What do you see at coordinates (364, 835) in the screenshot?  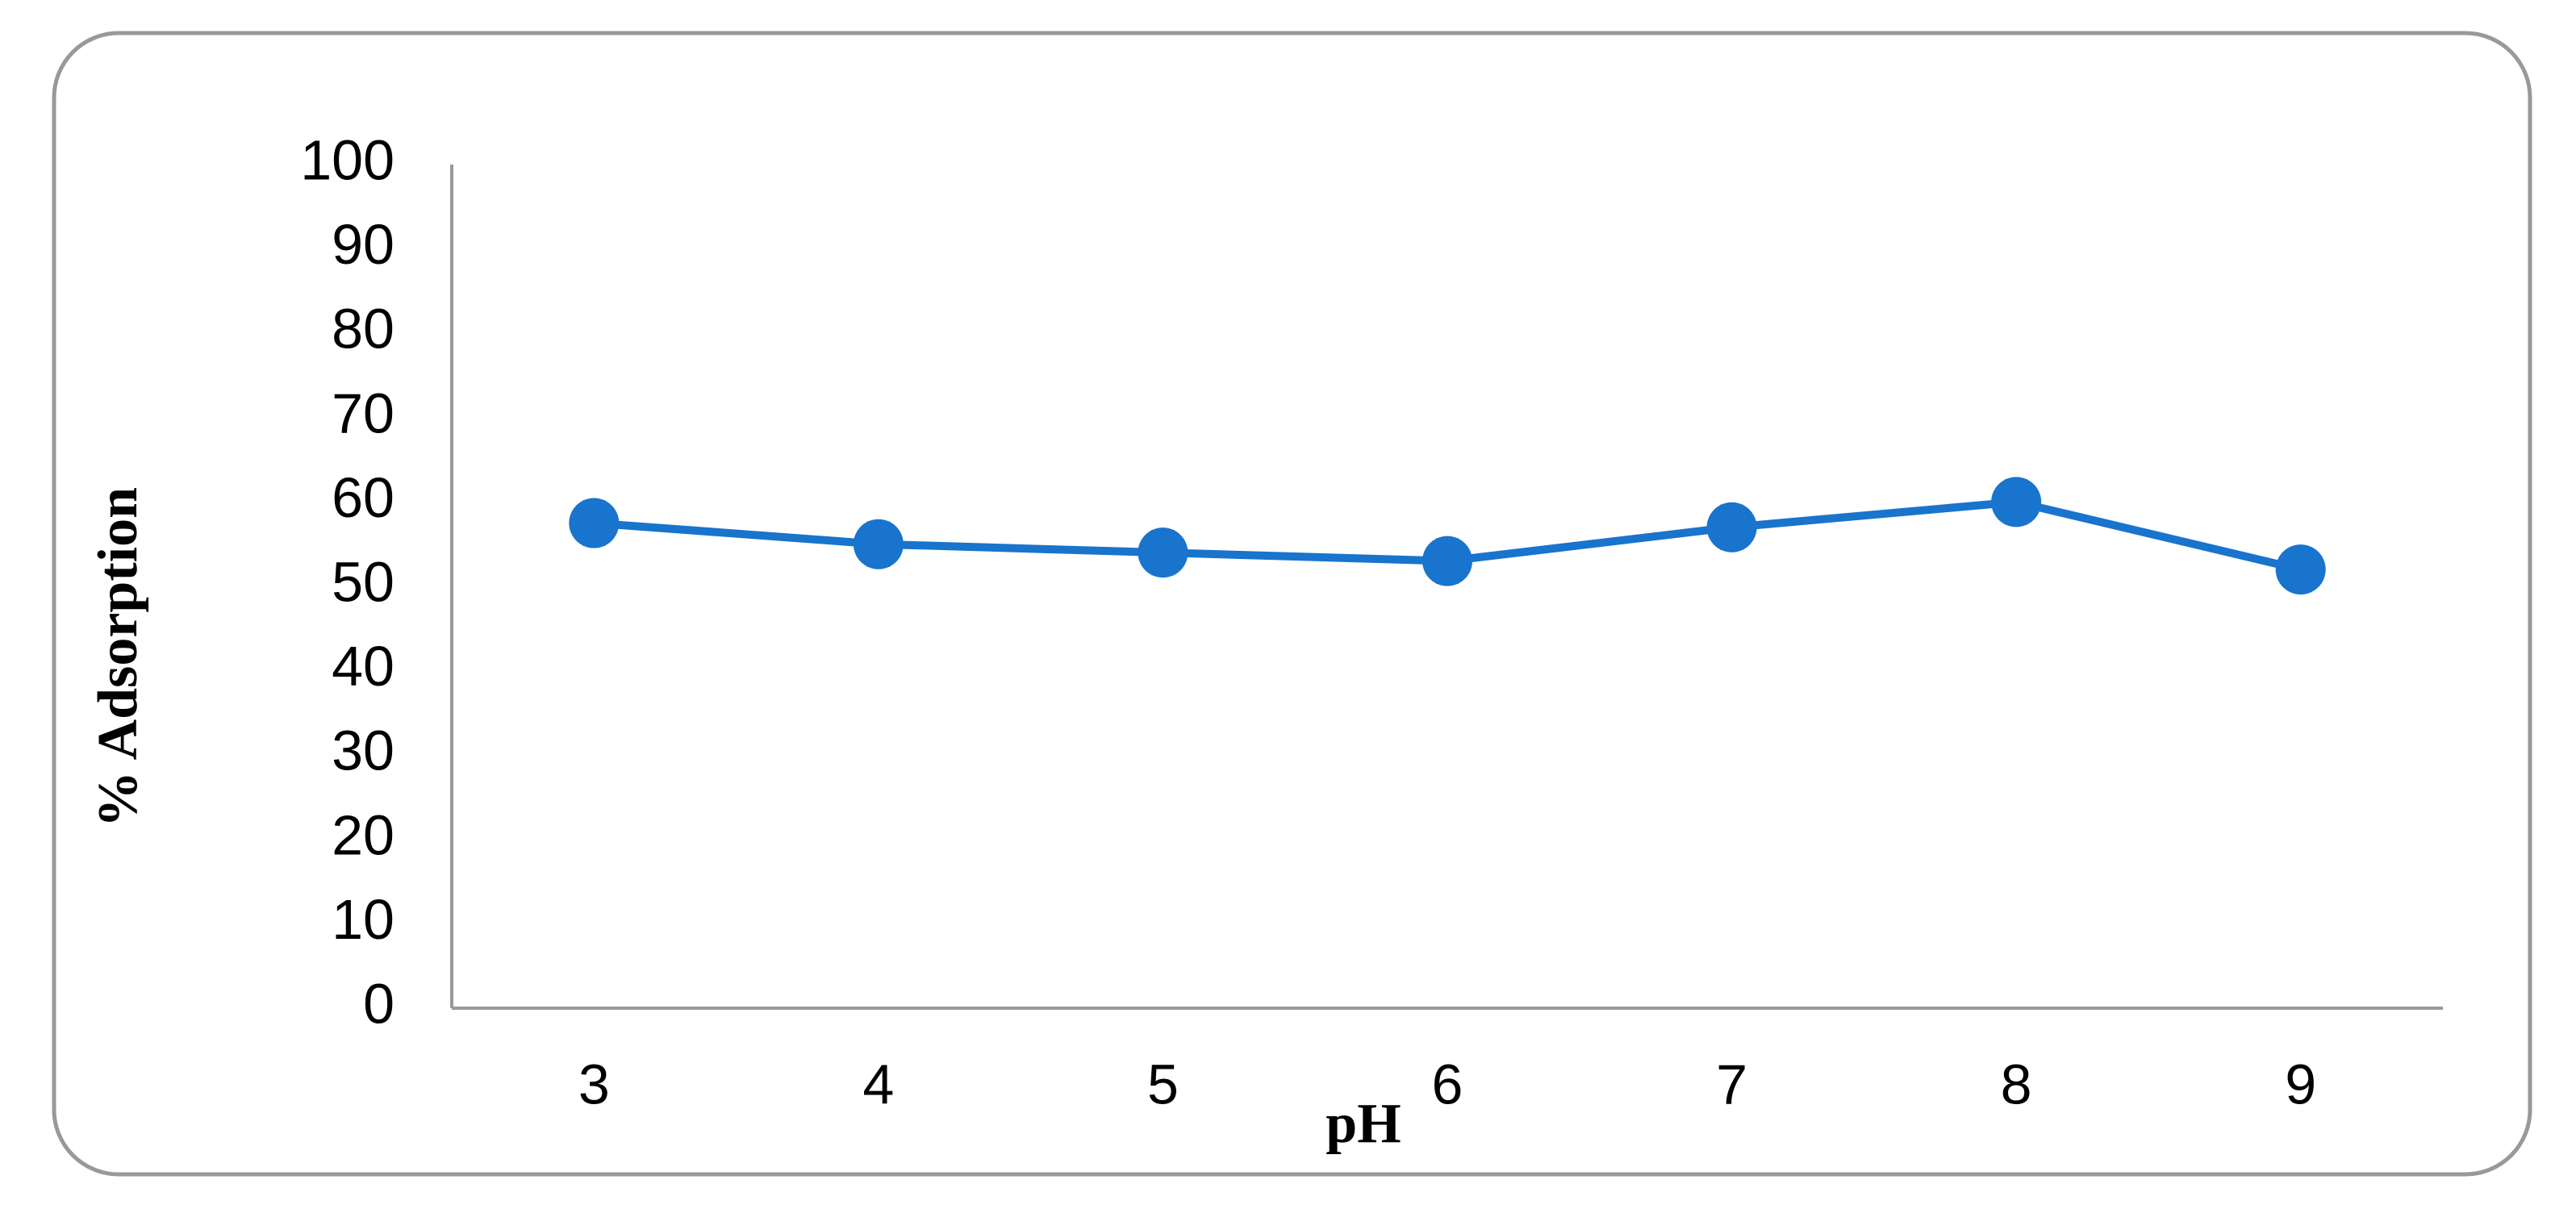 I see `y-tick-label: 20` at bounding box center [364, 835].